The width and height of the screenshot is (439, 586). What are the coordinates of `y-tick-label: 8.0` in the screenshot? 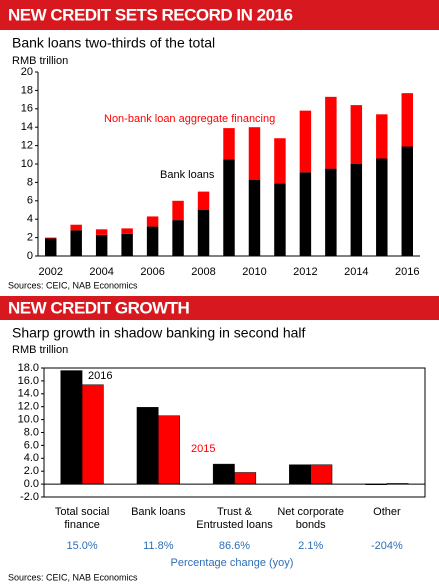 It's located at (31, 432).